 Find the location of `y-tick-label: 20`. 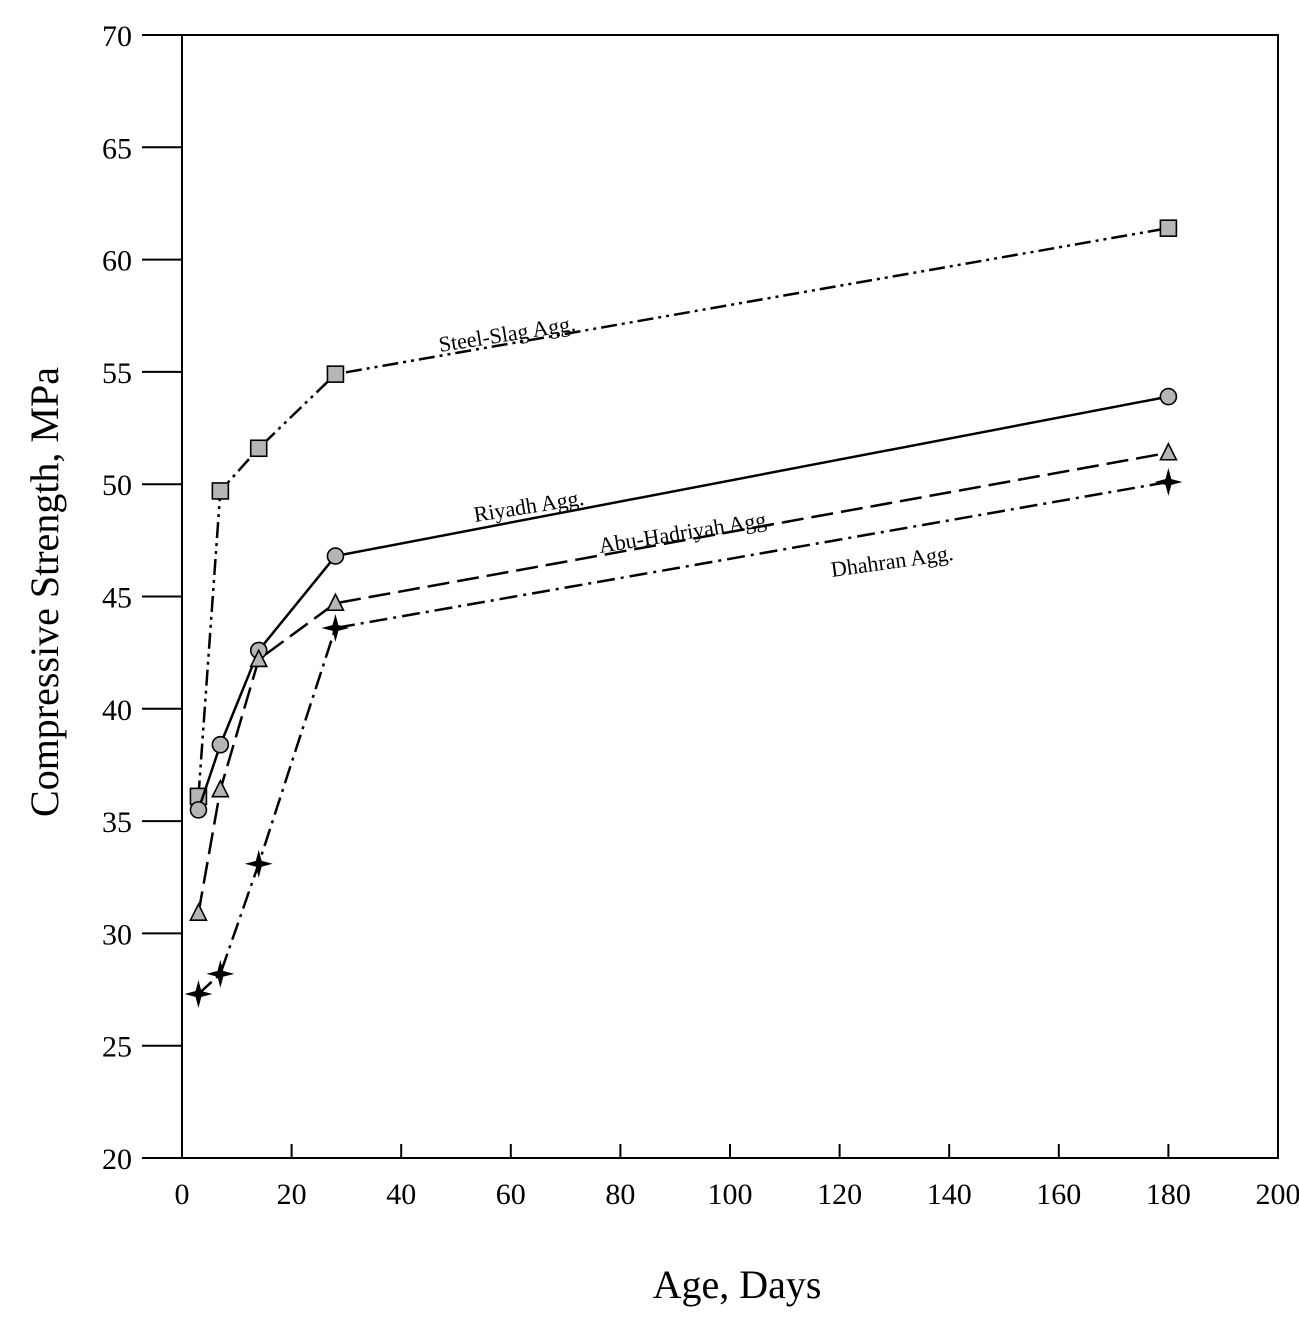

y-tick-label: 20 is located at coordinates (117, 1159).